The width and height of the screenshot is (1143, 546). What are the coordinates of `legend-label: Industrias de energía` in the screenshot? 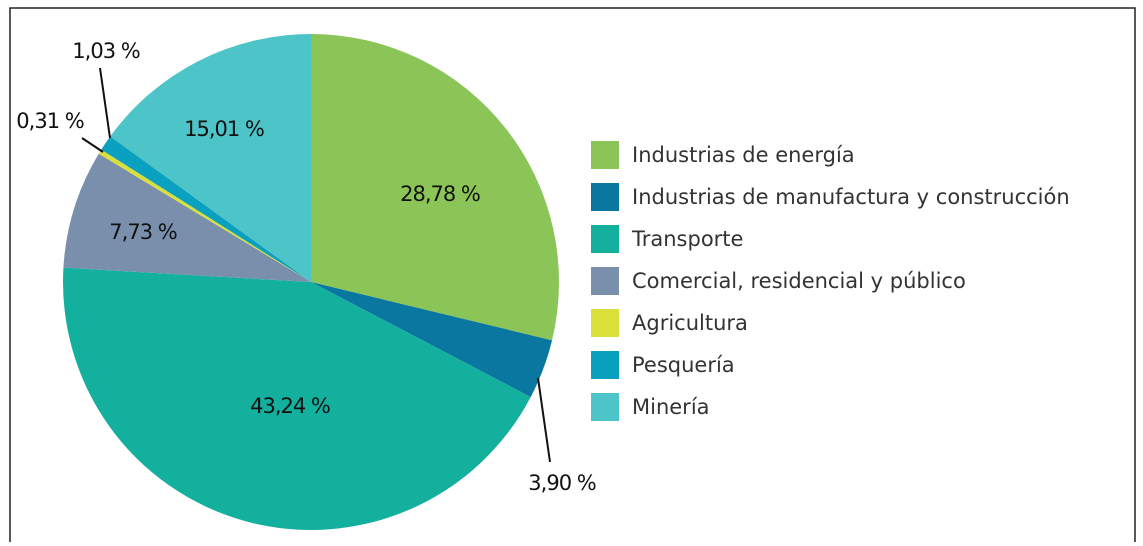 It's located at (743, 155).